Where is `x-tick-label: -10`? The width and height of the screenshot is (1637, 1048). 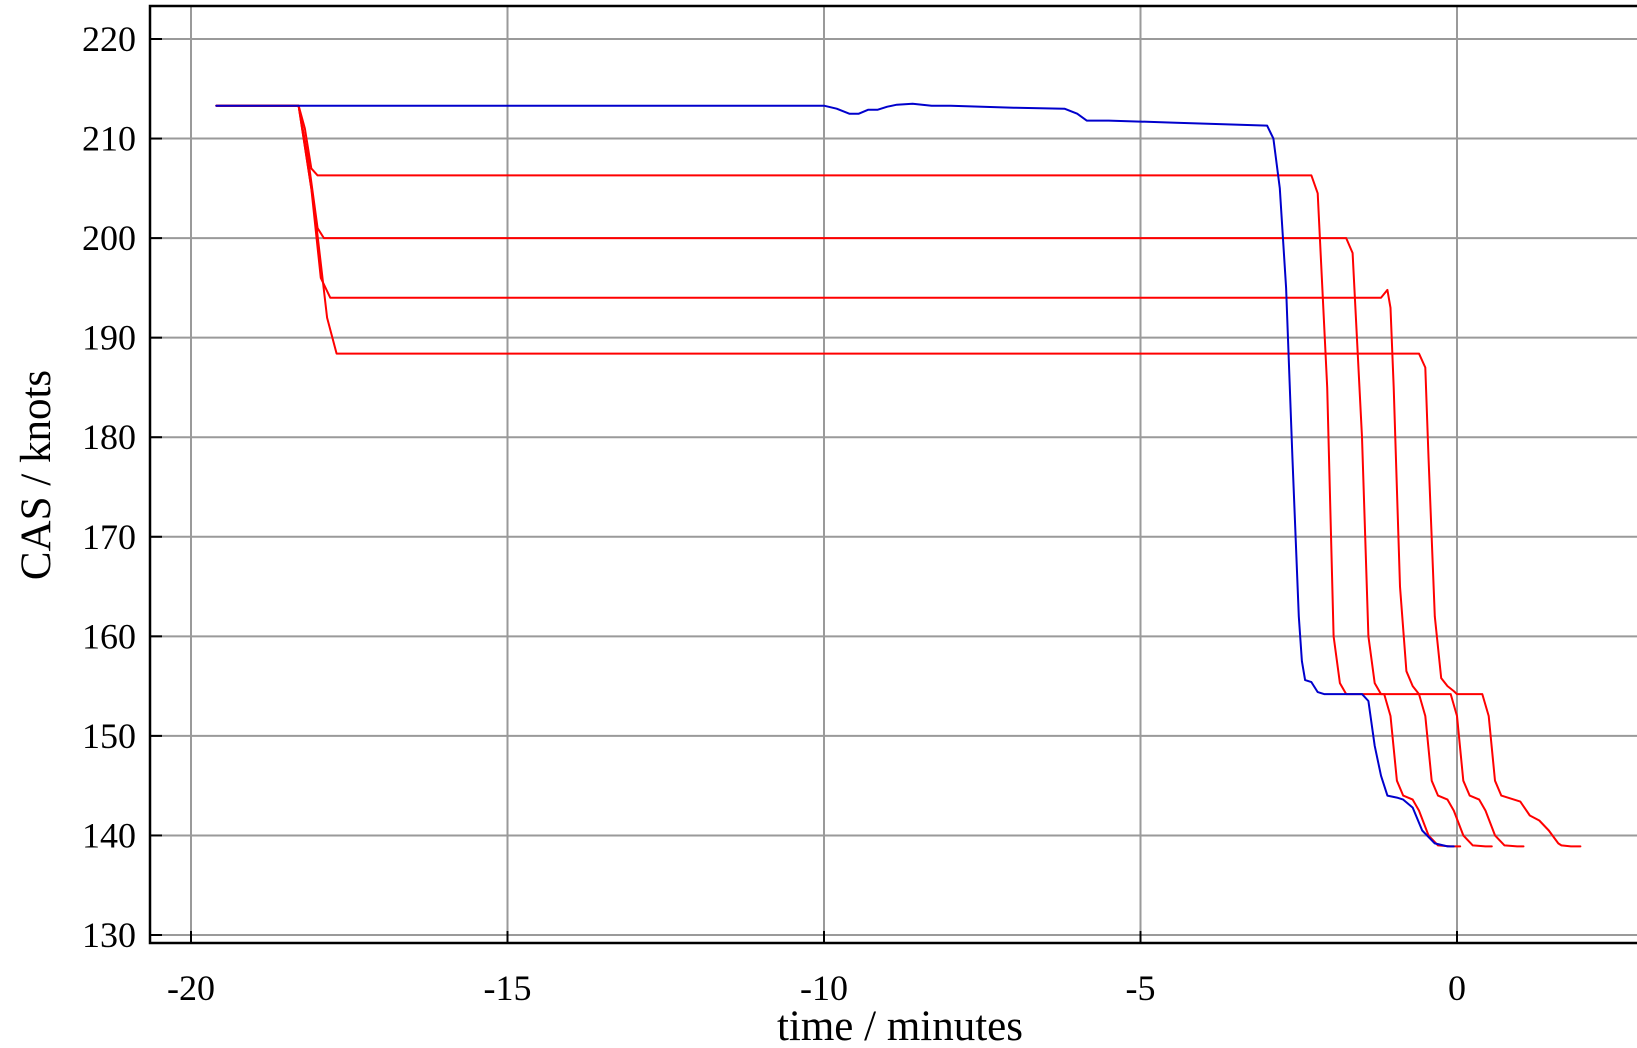 x-tick-label: -10 is located at coordinates (824, 988).